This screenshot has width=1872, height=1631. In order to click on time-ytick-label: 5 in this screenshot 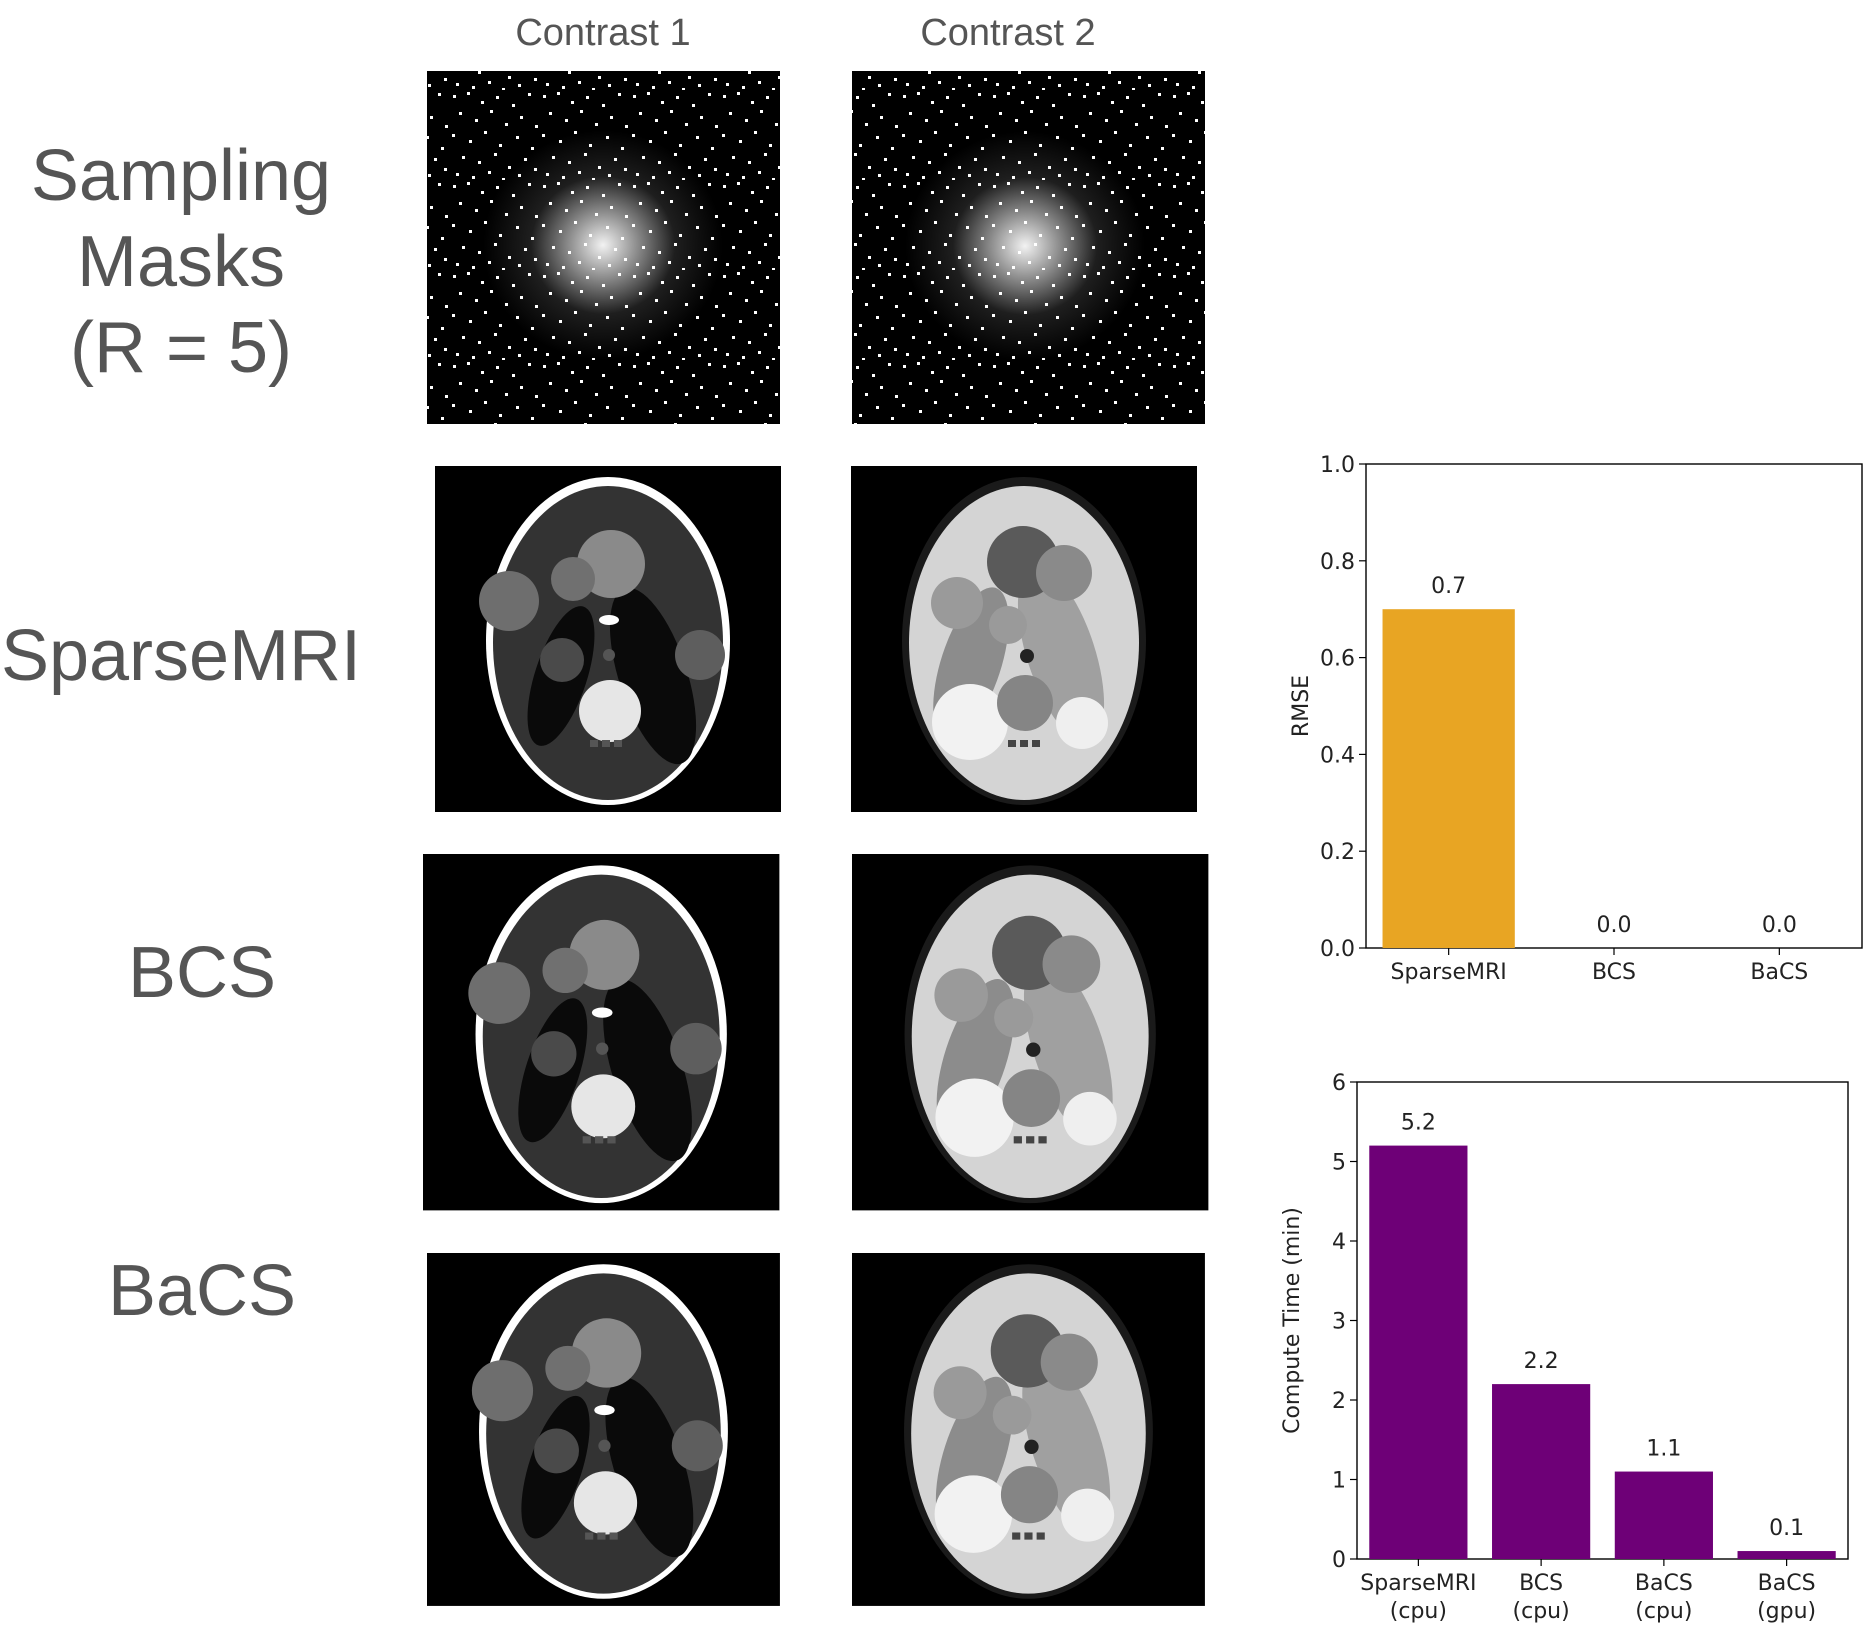, I will do `click(1339, 1163)`.